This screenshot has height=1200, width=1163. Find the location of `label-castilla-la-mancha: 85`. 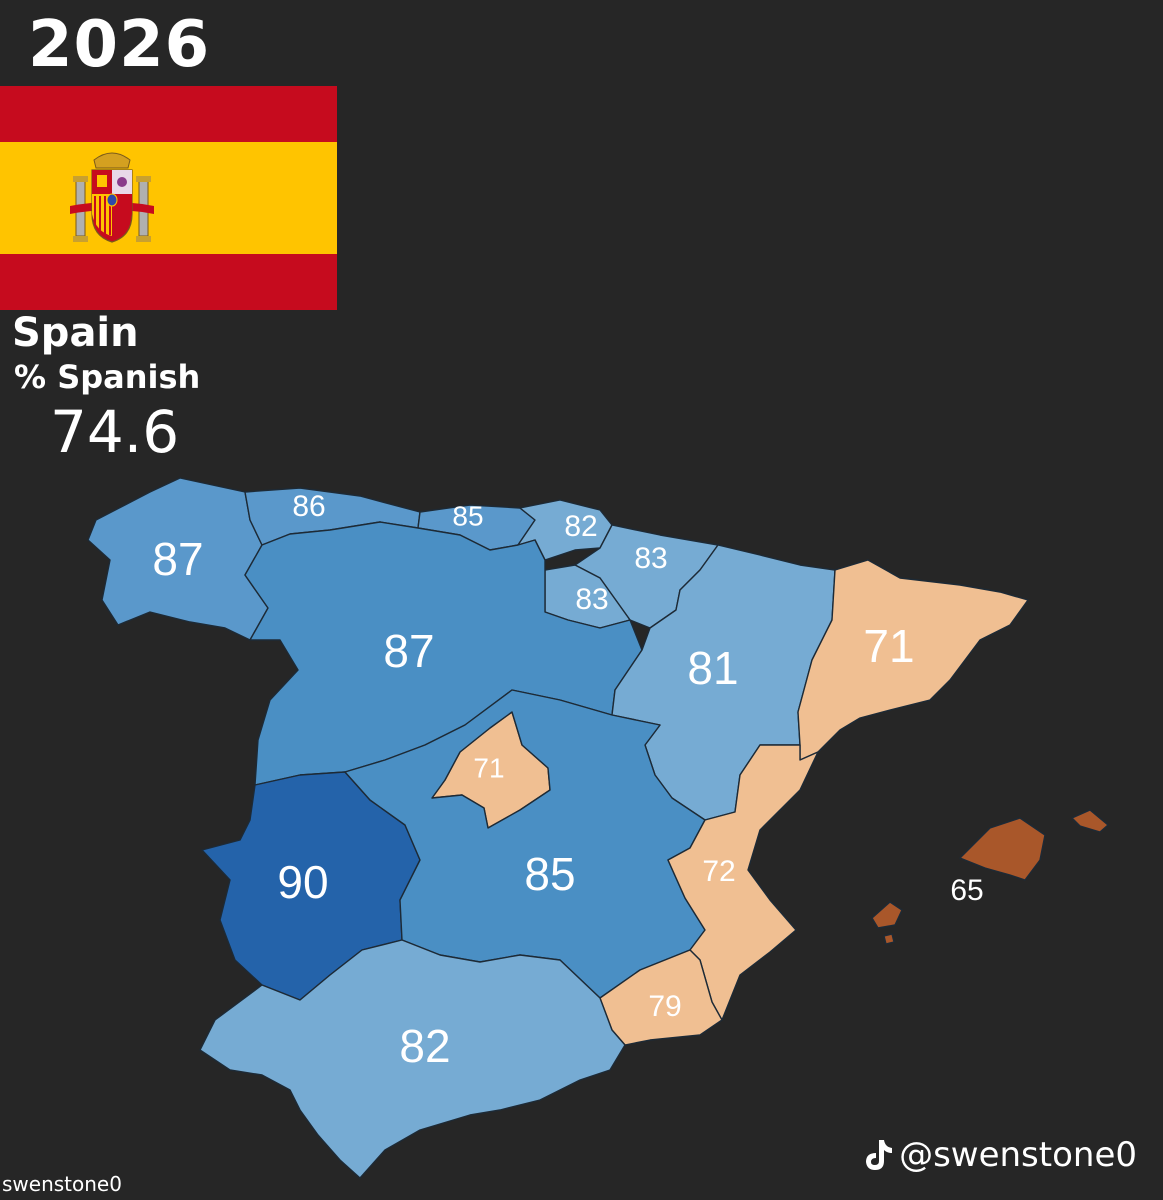

label-castilla-la-mancha: 85 is located at coordinates (549, 874).